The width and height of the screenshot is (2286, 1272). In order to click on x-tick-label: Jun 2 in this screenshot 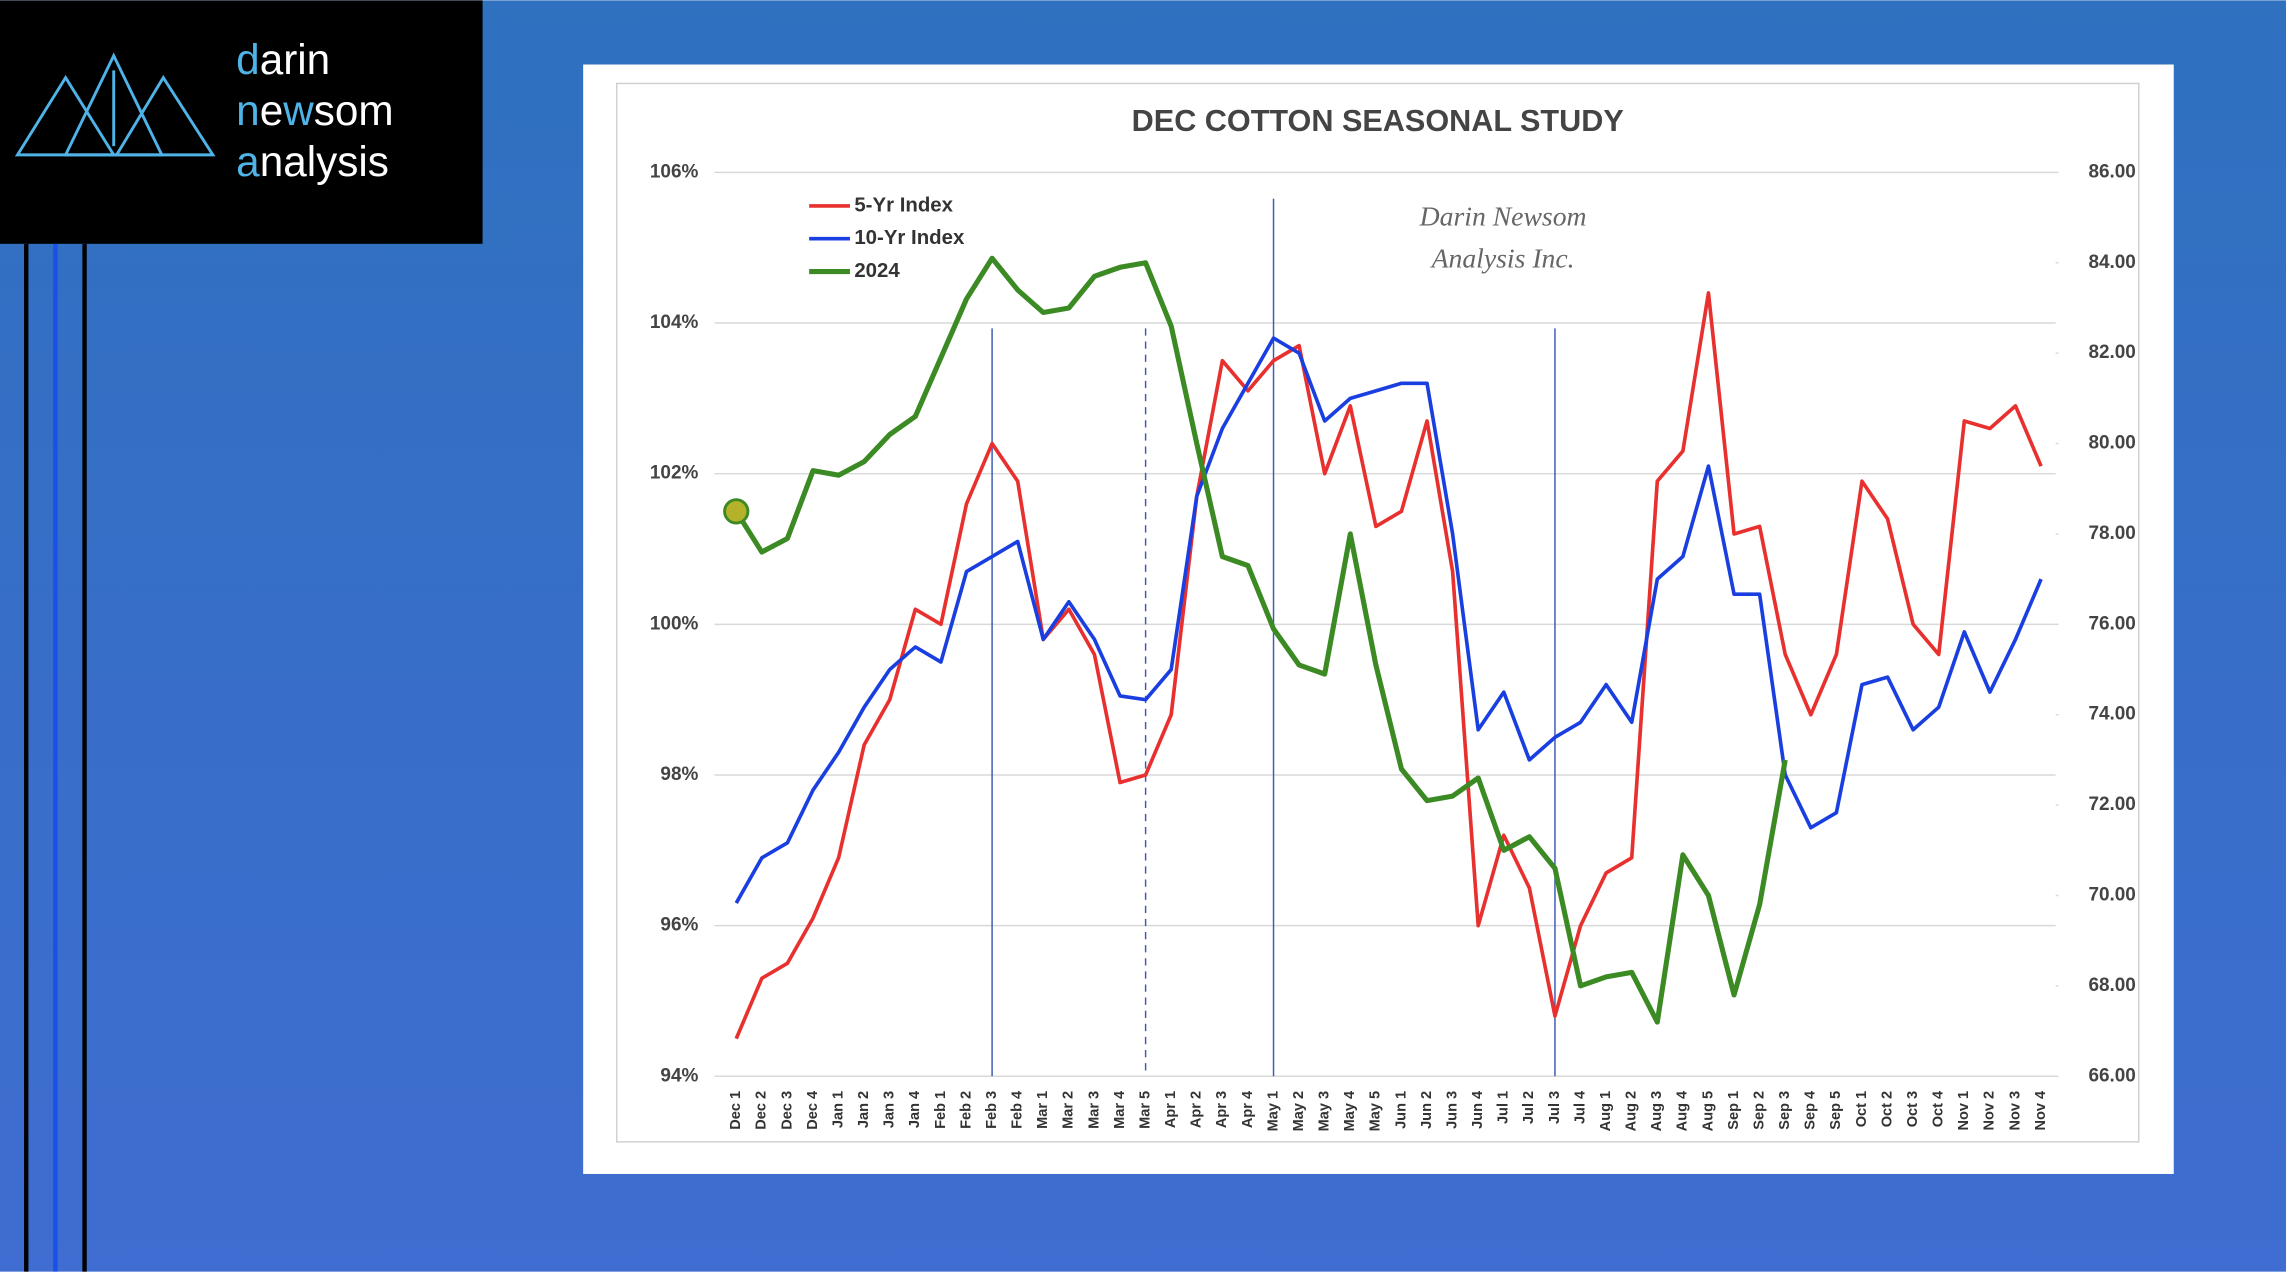, I will do `click(1427, 1110)`.